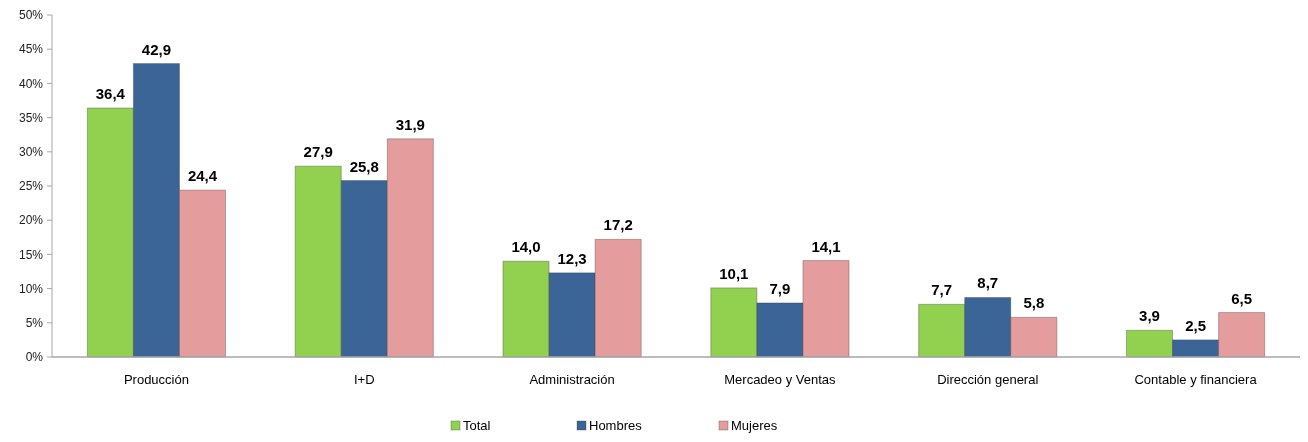 This screenshot has width=1308, height=442. What do you see at coordinates (477, 425) in the screenshot?
I see `legend-label: Total` at bounding box center [477, 425].